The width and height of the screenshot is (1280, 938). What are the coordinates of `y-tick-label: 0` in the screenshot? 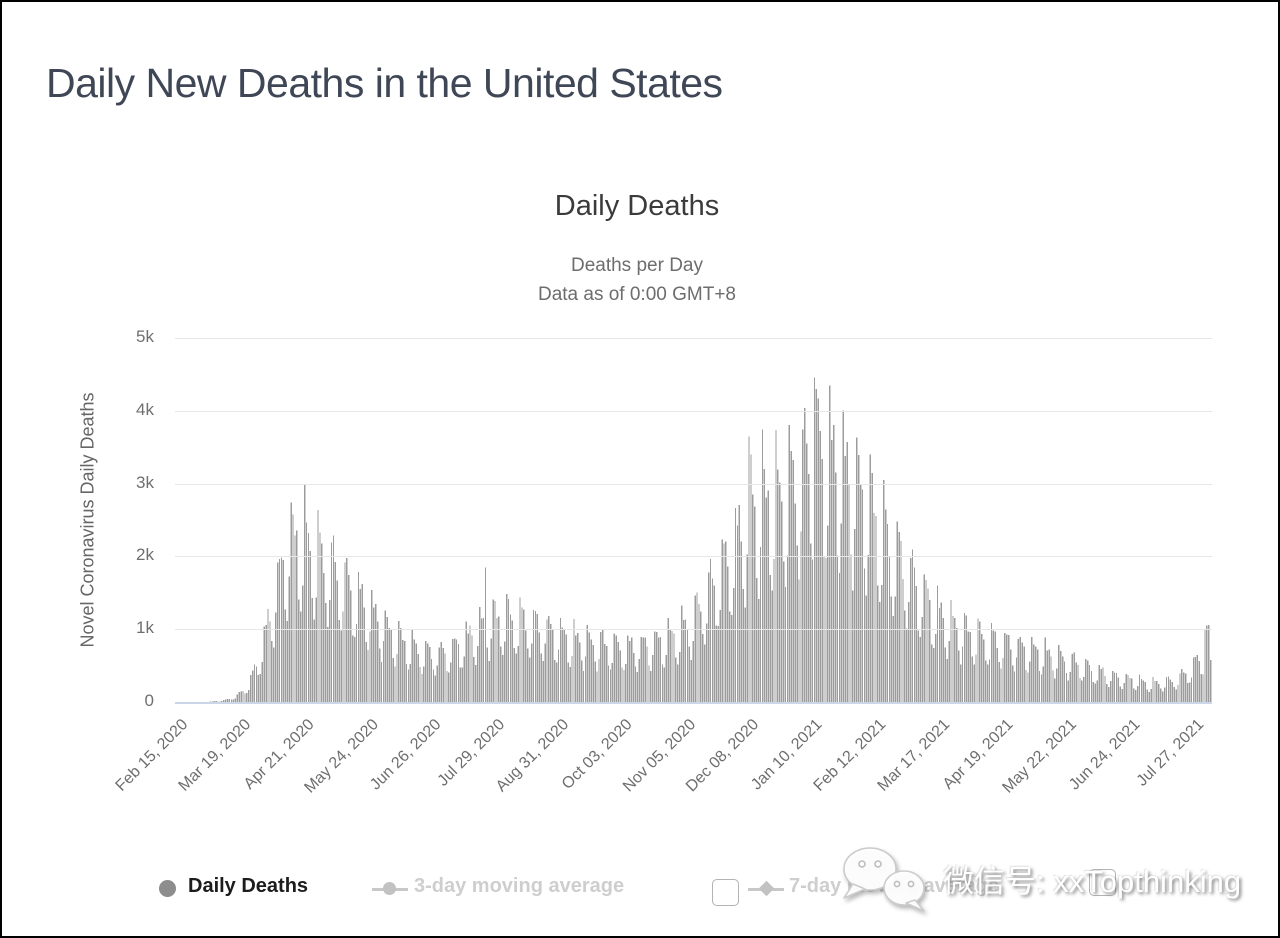 It's located at (149, 700).